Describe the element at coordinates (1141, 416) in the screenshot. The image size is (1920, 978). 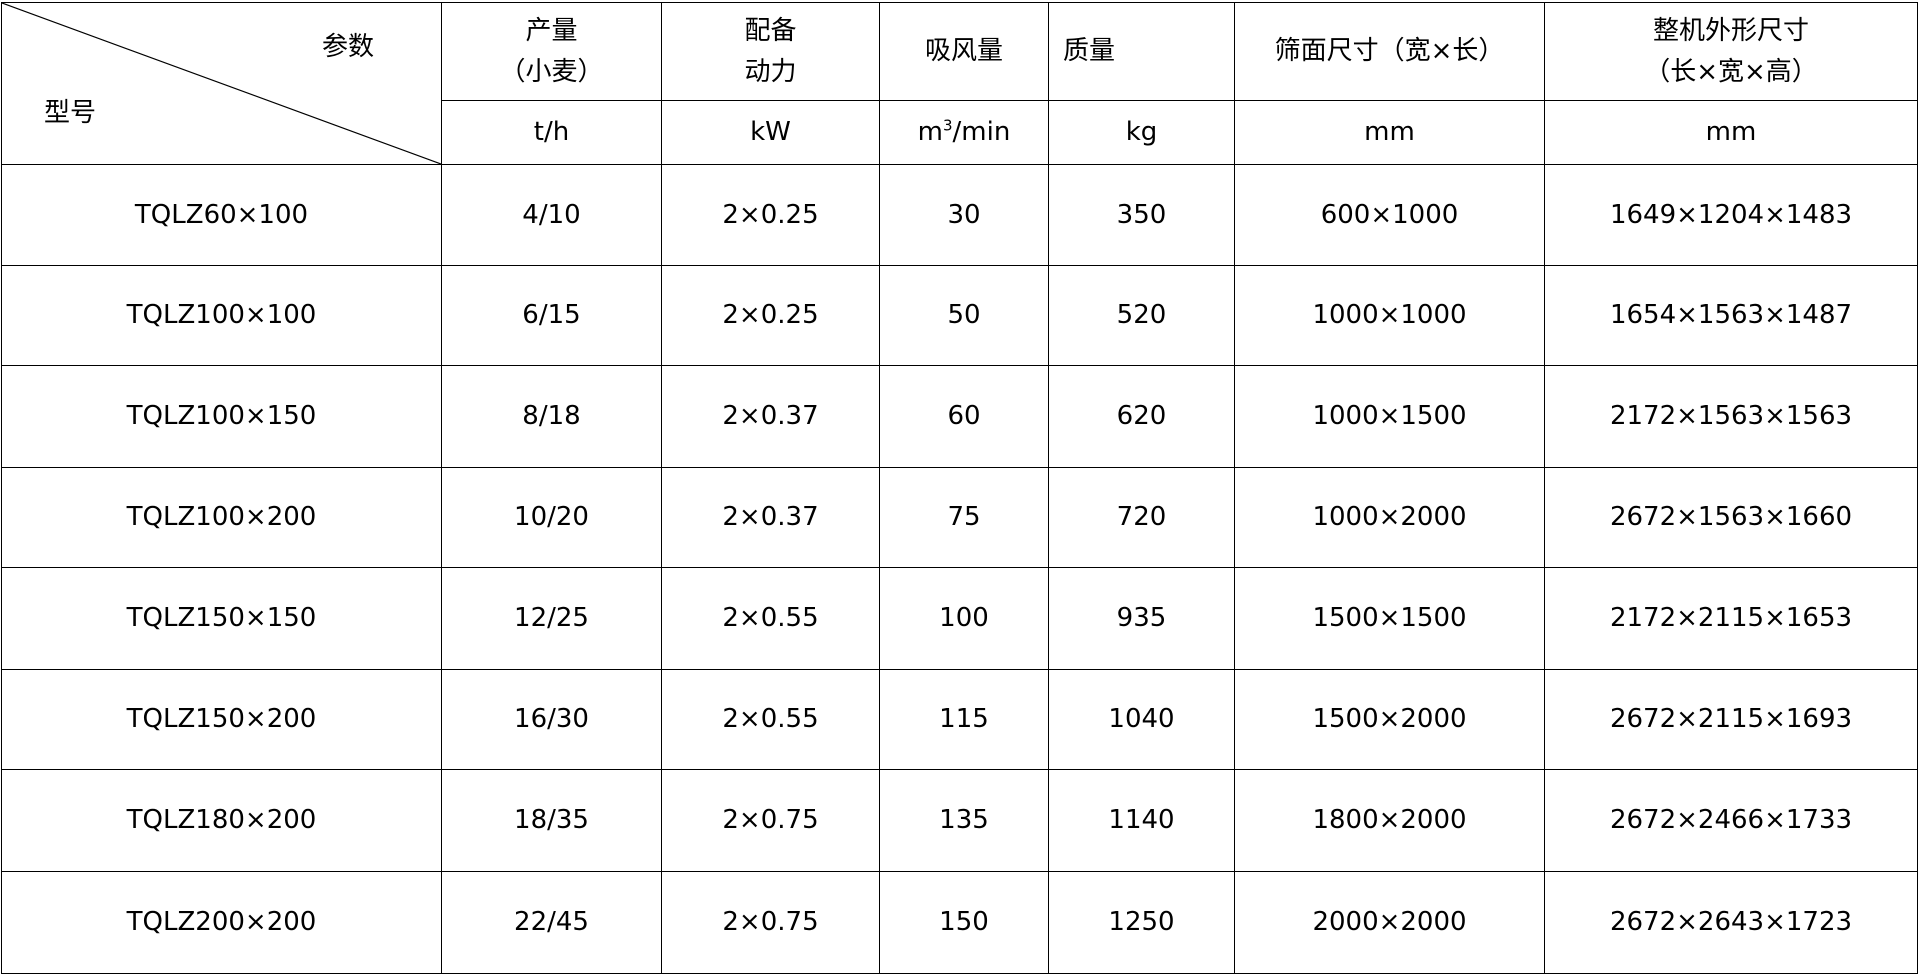
I see `cell-weight: 620` at that location.